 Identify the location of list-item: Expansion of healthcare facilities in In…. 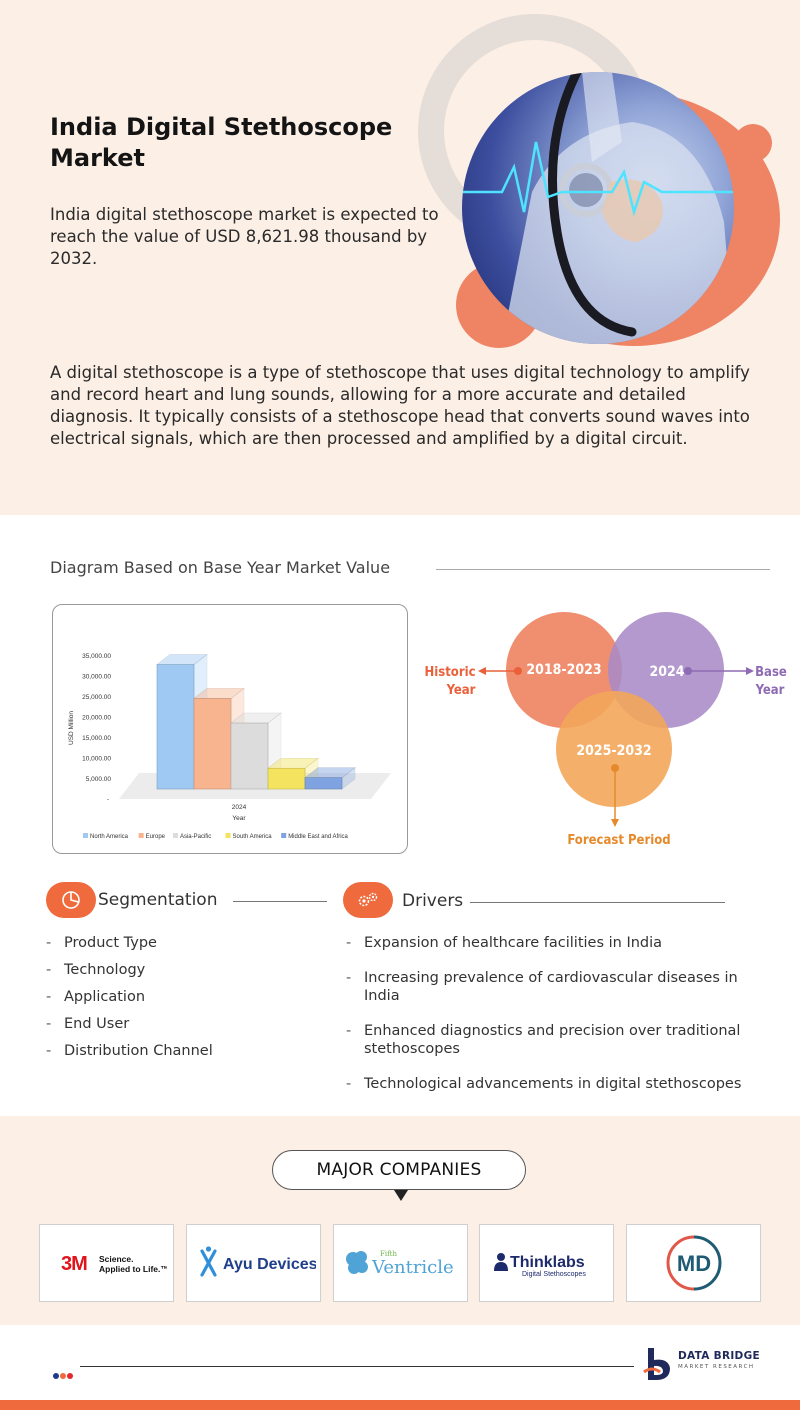
(556, 943).